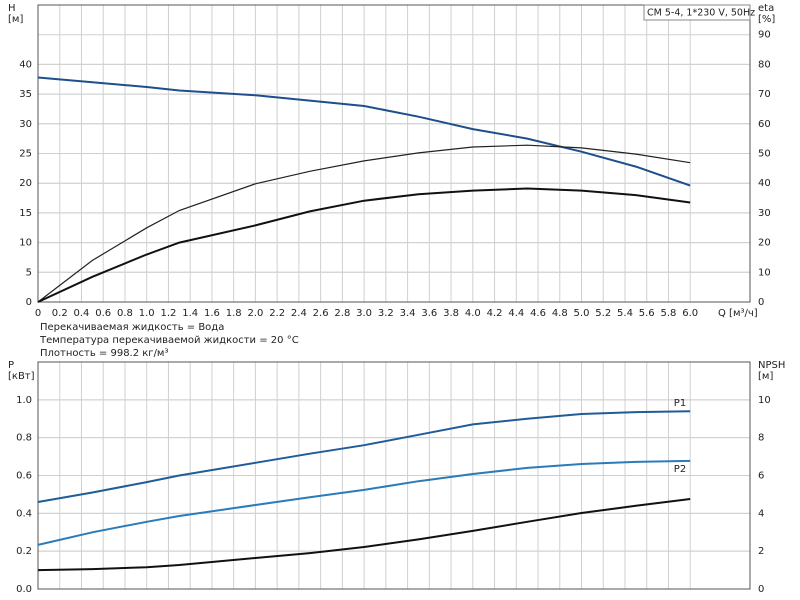 Image resolution: width=800 pixels, height=600 pixels. What do you see at coordinates (560, 313) in the screenshot?
I see `x-tick-label: 4.8` at bounding box center [560, 313].